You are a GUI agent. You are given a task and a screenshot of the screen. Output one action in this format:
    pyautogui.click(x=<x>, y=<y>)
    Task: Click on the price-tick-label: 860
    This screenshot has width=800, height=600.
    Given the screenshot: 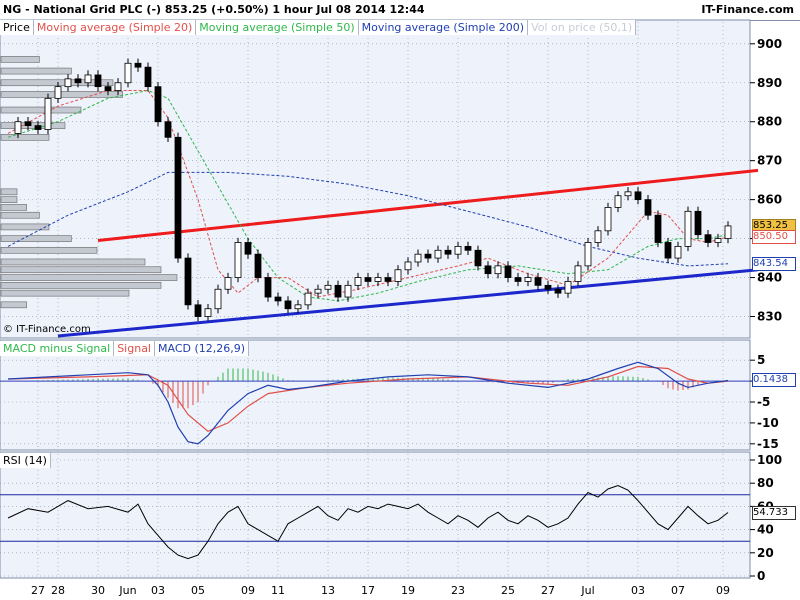 What is the action you would take?
    pyautogui.click(x=769, y=200)
    